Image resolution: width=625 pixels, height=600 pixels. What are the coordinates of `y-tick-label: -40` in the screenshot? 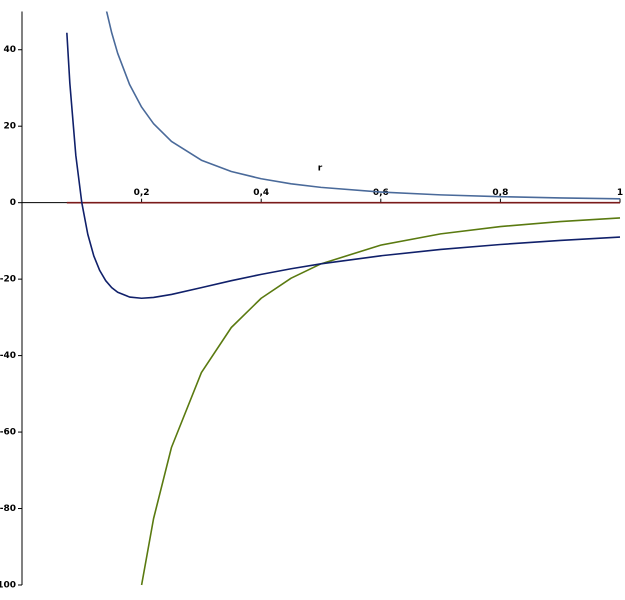 It's located at (8, 356).